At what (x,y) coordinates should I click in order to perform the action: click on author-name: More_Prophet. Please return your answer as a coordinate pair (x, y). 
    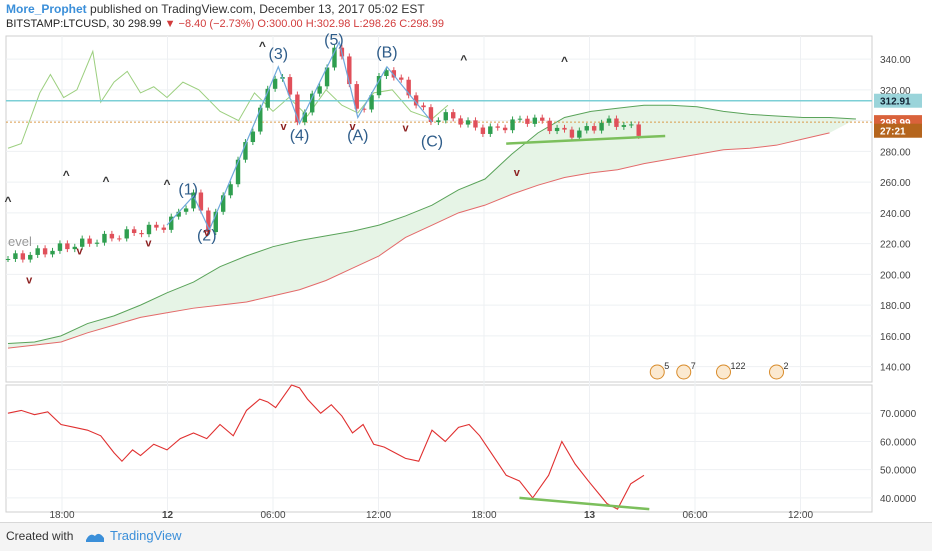
    Looking at the image, I should click on (46, 9).